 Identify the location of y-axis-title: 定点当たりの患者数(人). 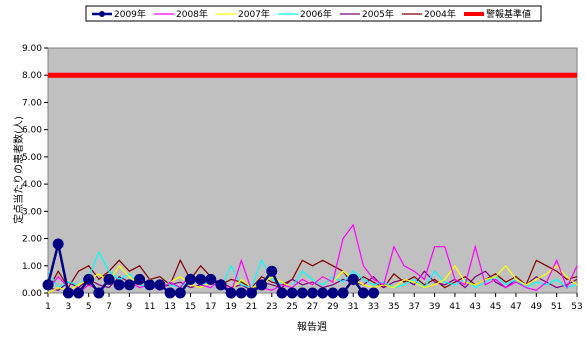
(18, 170).